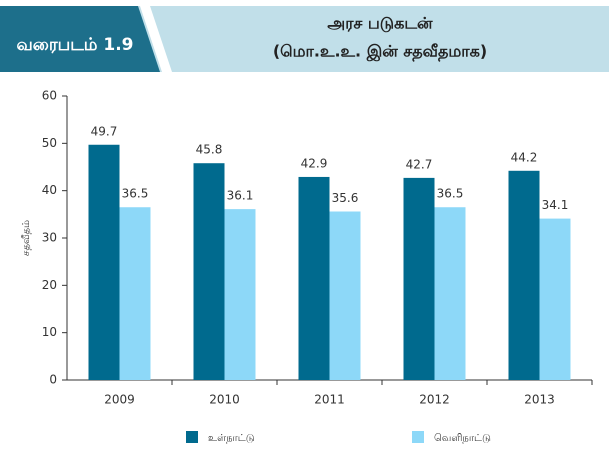 This screenshot has width=609, height=467. I want to click on y-tick-label: 40, so click(49, 190).